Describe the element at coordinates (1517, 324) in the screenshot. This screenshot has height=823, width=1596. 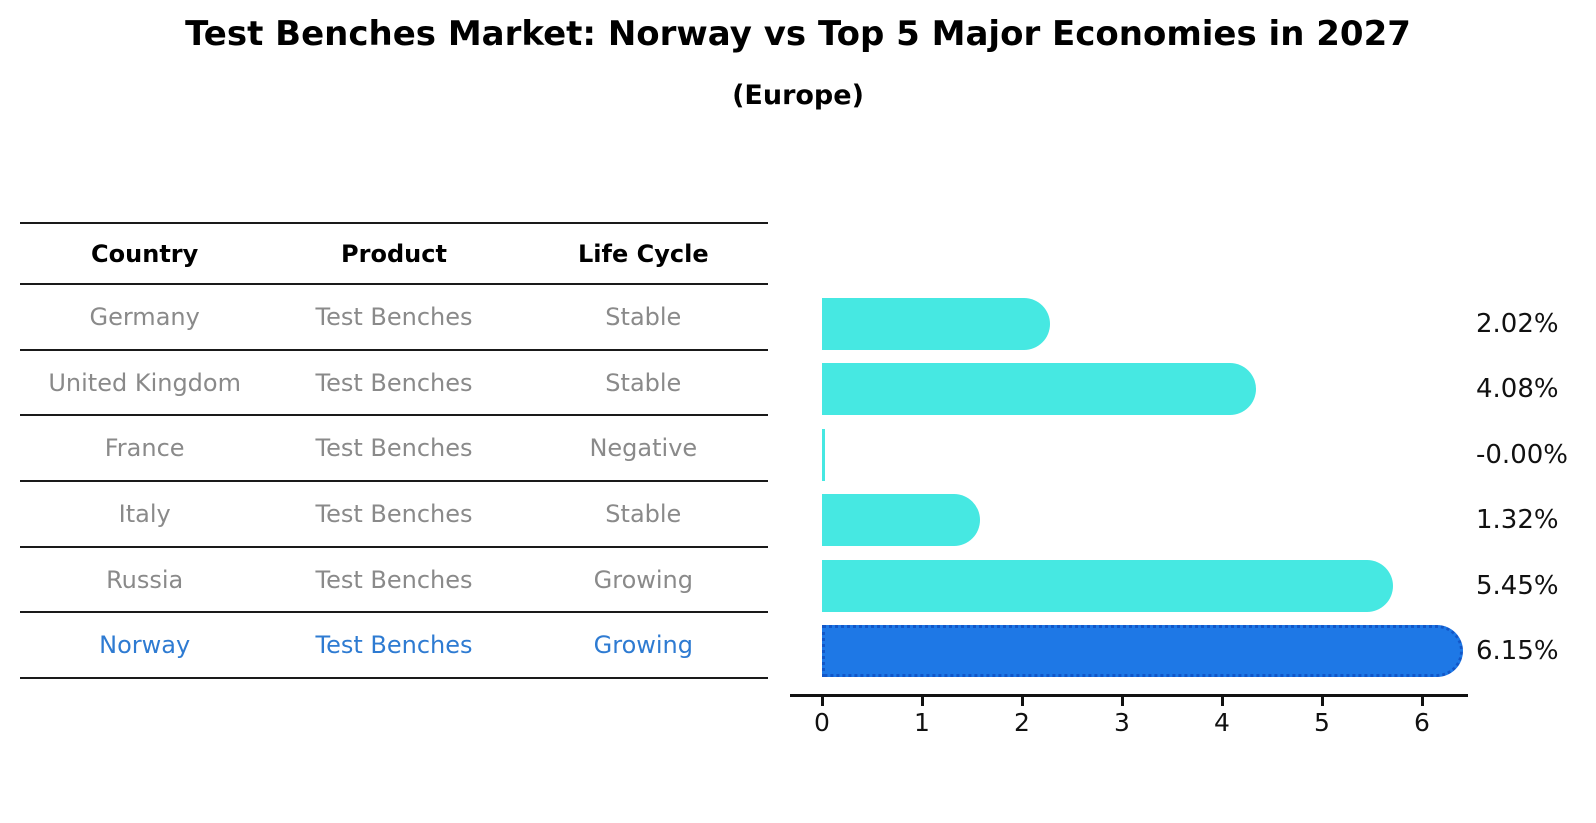
I see `value-label-germany: 2.02%` at that location.